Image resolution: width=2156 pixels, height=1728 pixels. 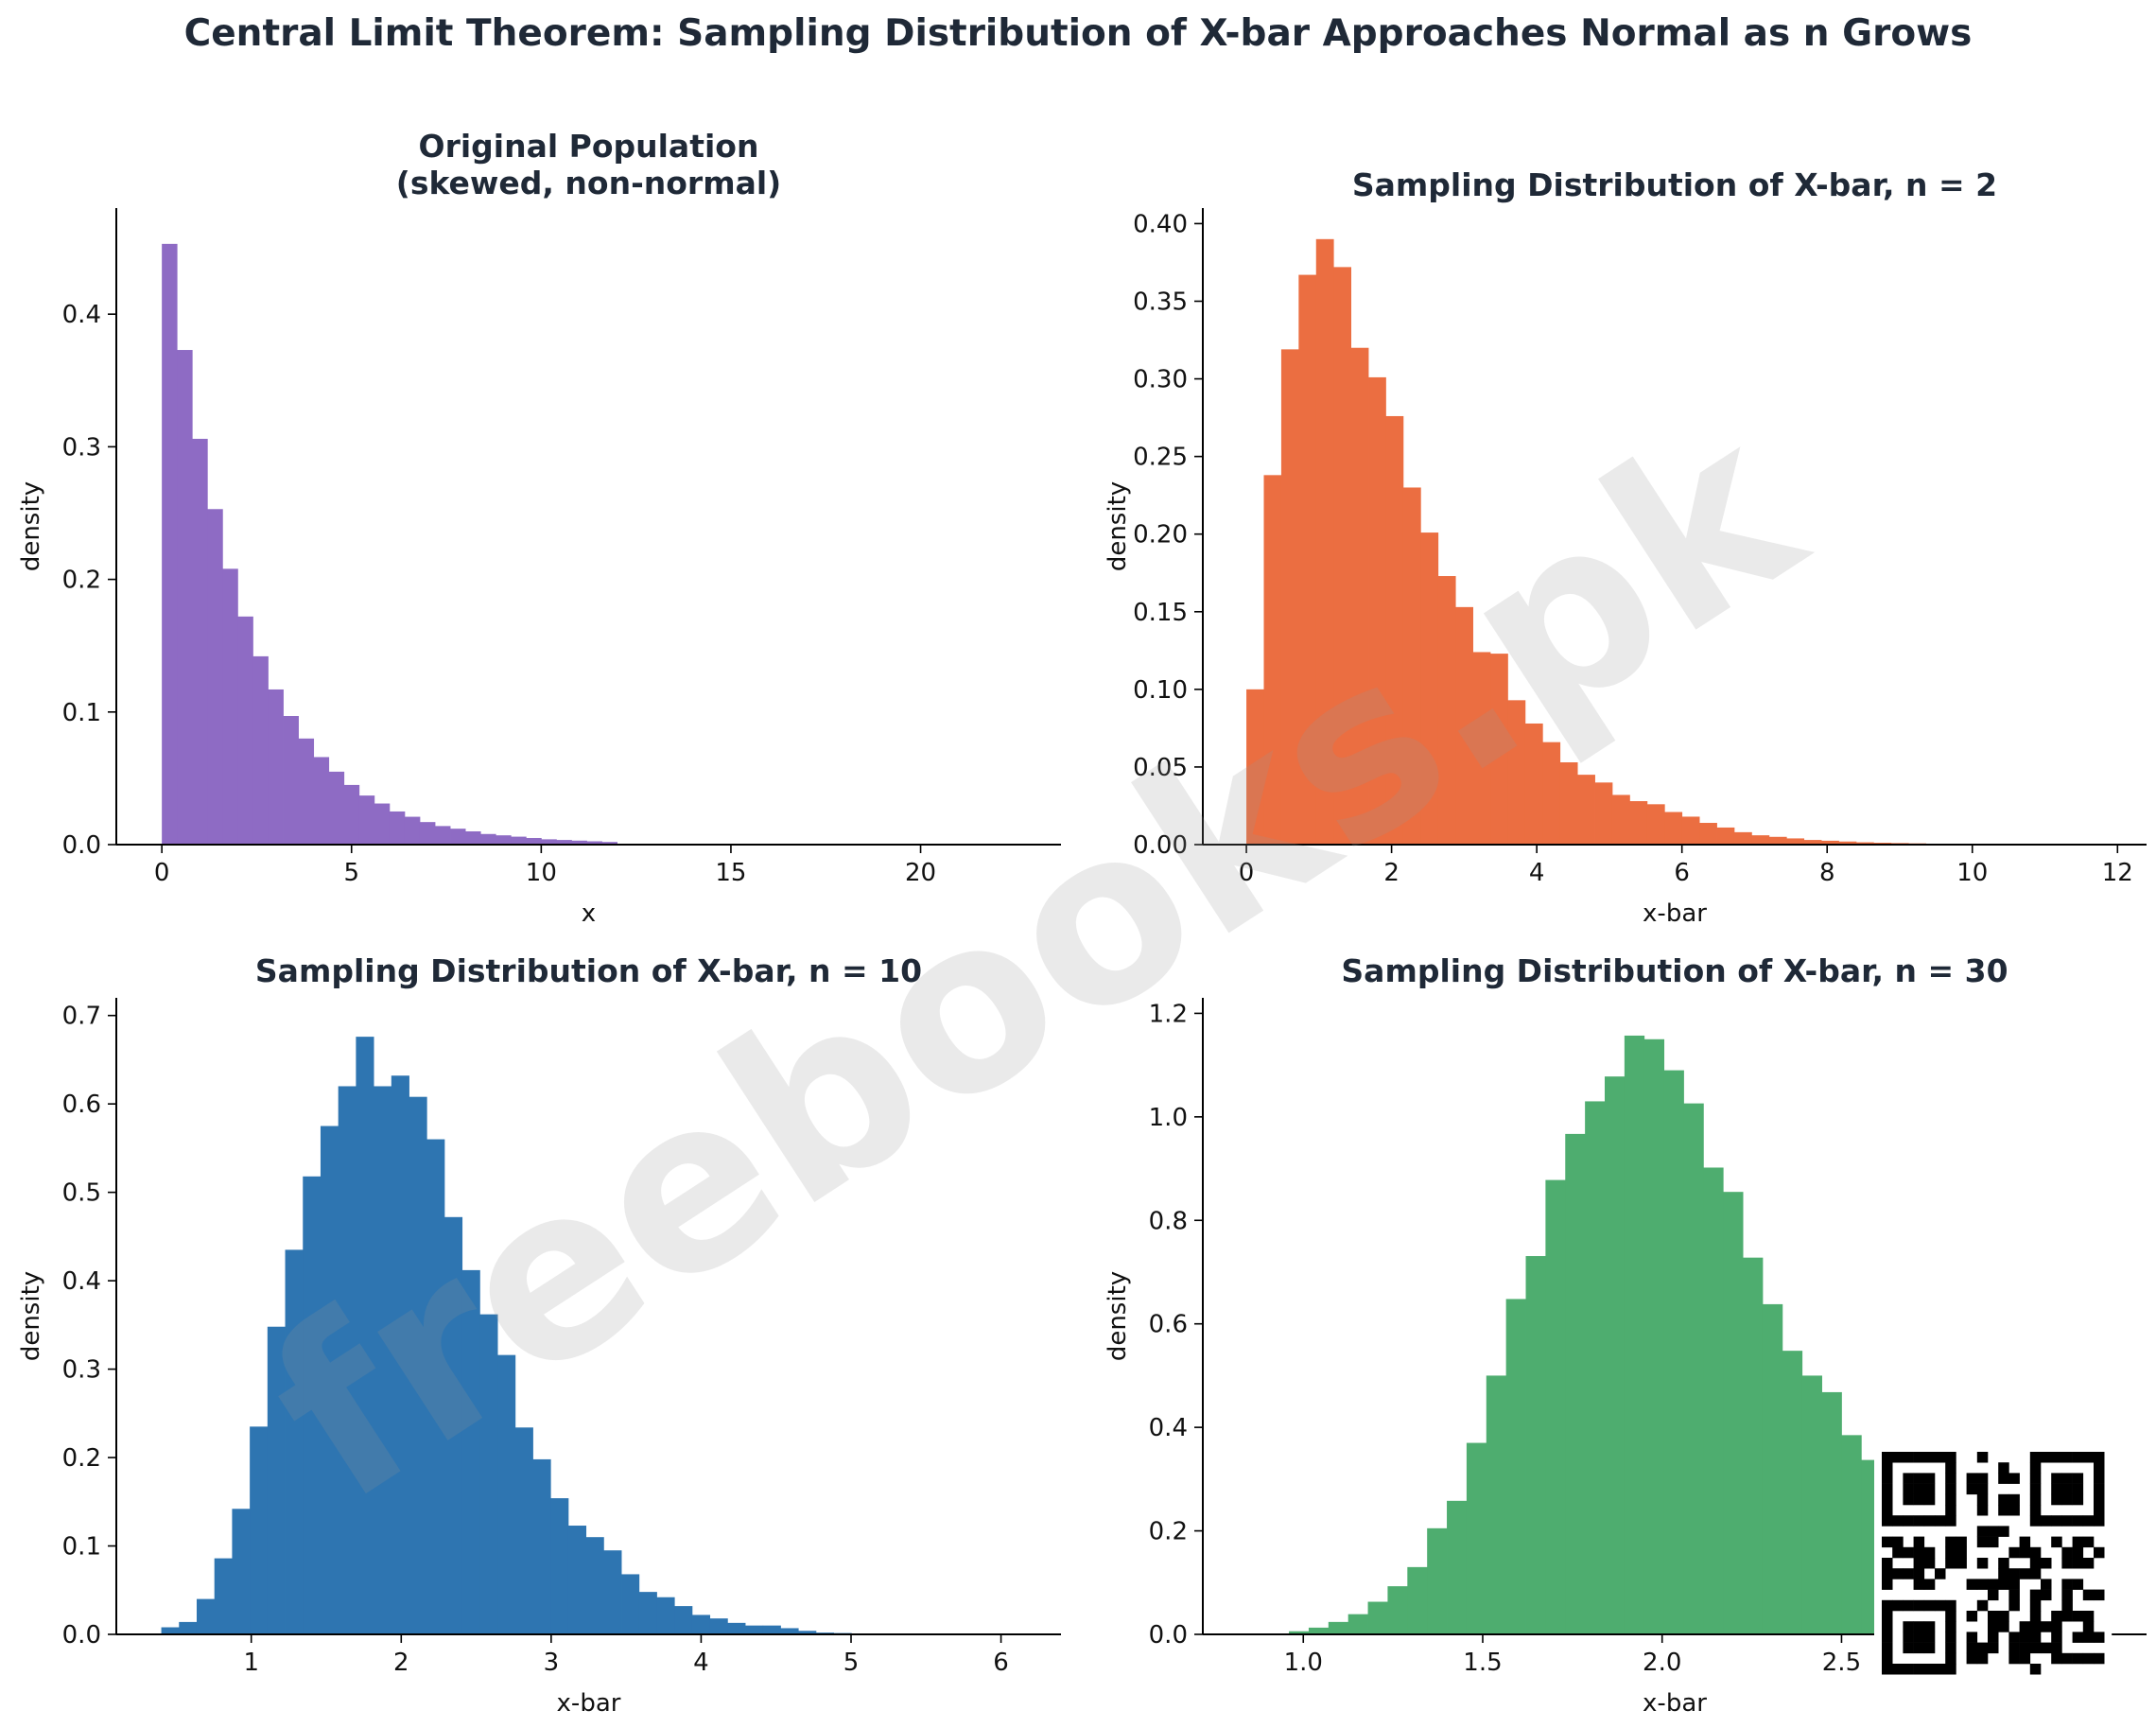 I want to click on subplot-title: Original Population, so click(x=589, y=146).